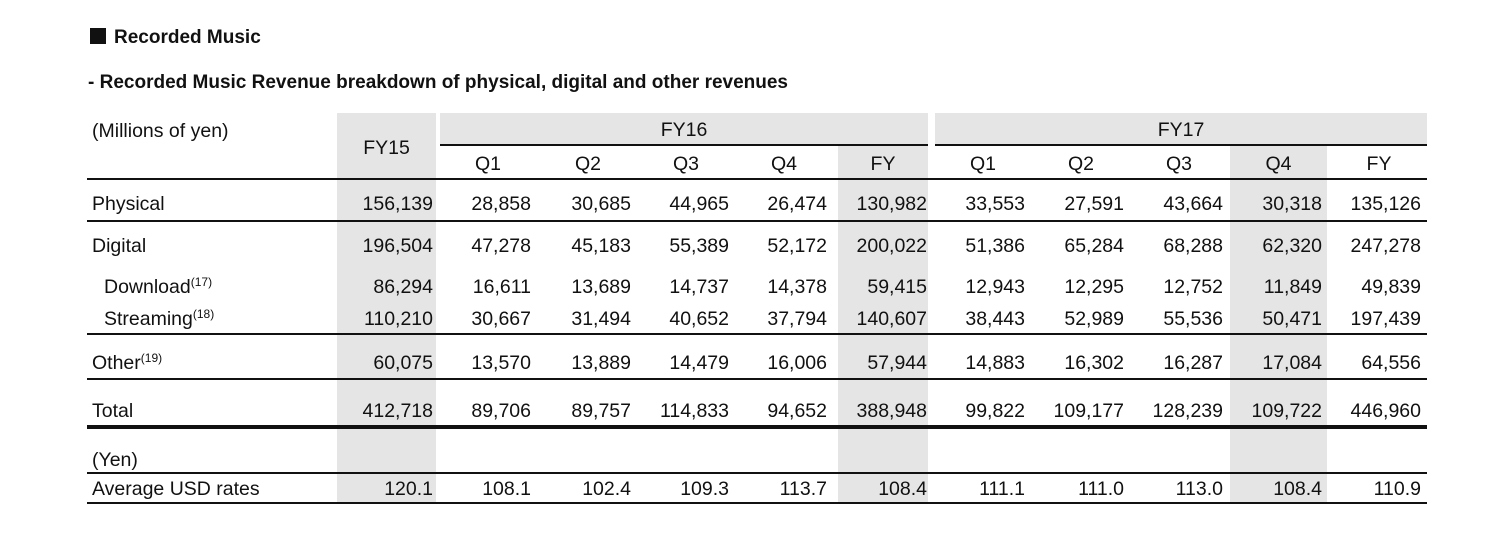 The height and width of the screenshot is (538, 1512). I want to click on fy17-header-shade, so click(1181, 128).